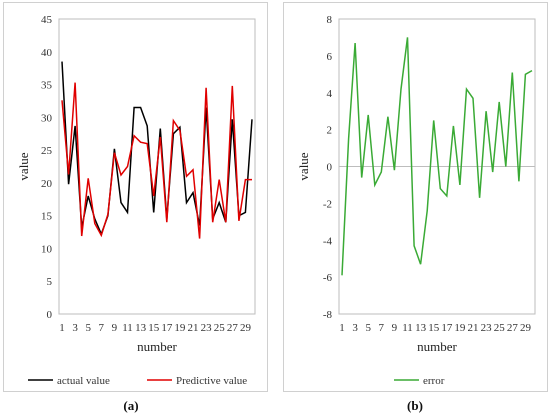 The image size is (550, 418). What do you see at coordinates (327, 204) in the screenshot?
I see `y-tick-label: -2` at bounding box center [327, 204].